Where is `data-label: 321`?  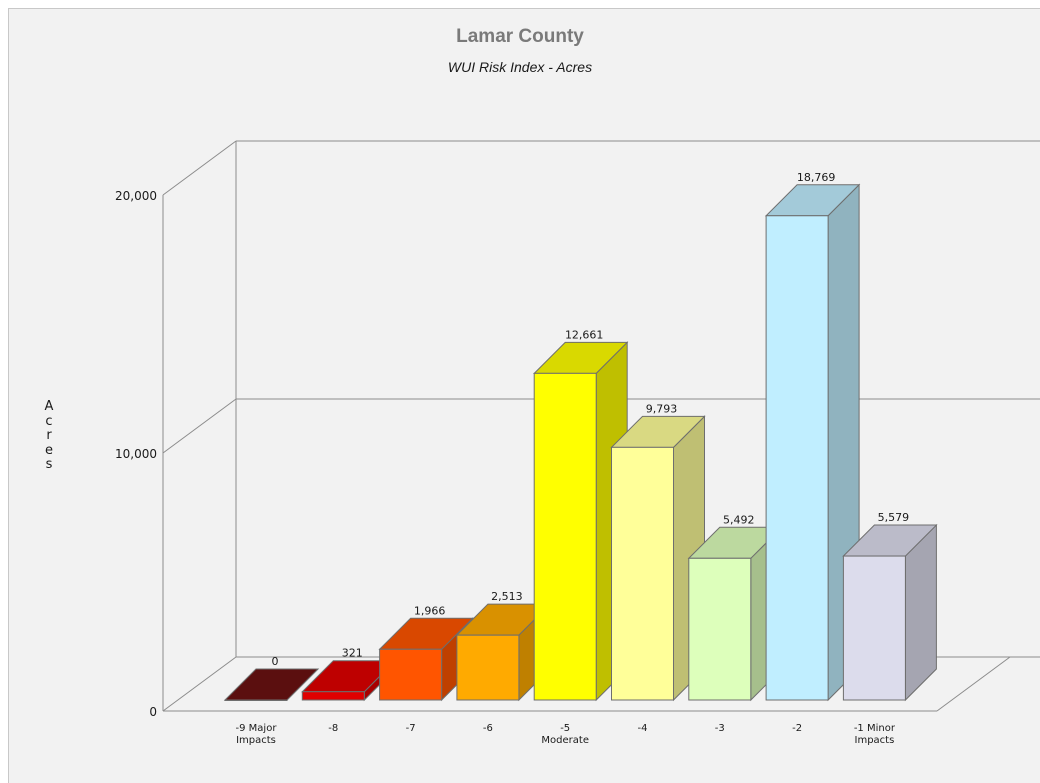 data-label: 321 is located at coordinates (352, 653).